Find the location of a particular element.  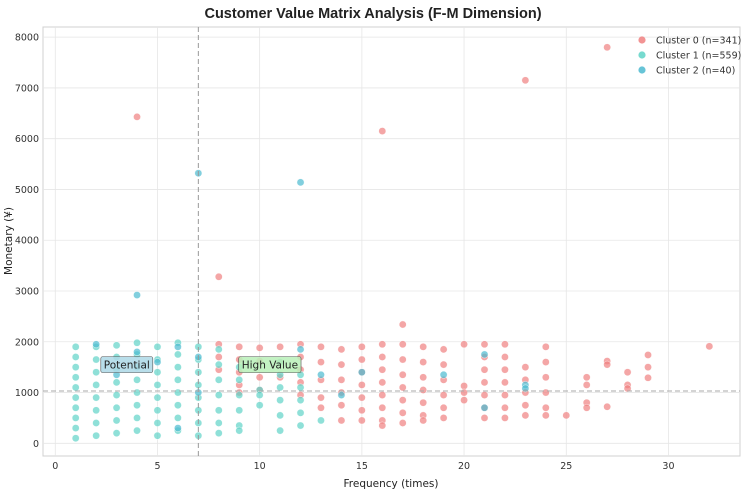

x-tick-label: 15 is located at coordinates (362, 466).